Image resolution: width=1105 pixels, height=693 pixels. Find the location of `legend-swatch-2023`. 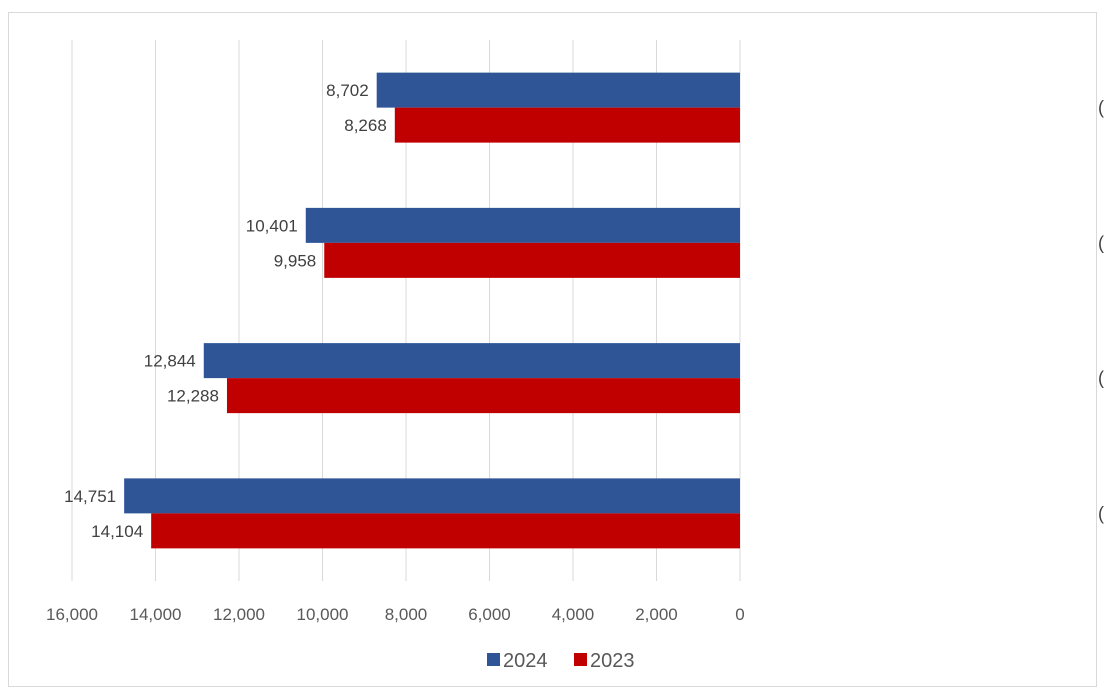

legend-swatch-2023 is located at coordinates (580, 659).